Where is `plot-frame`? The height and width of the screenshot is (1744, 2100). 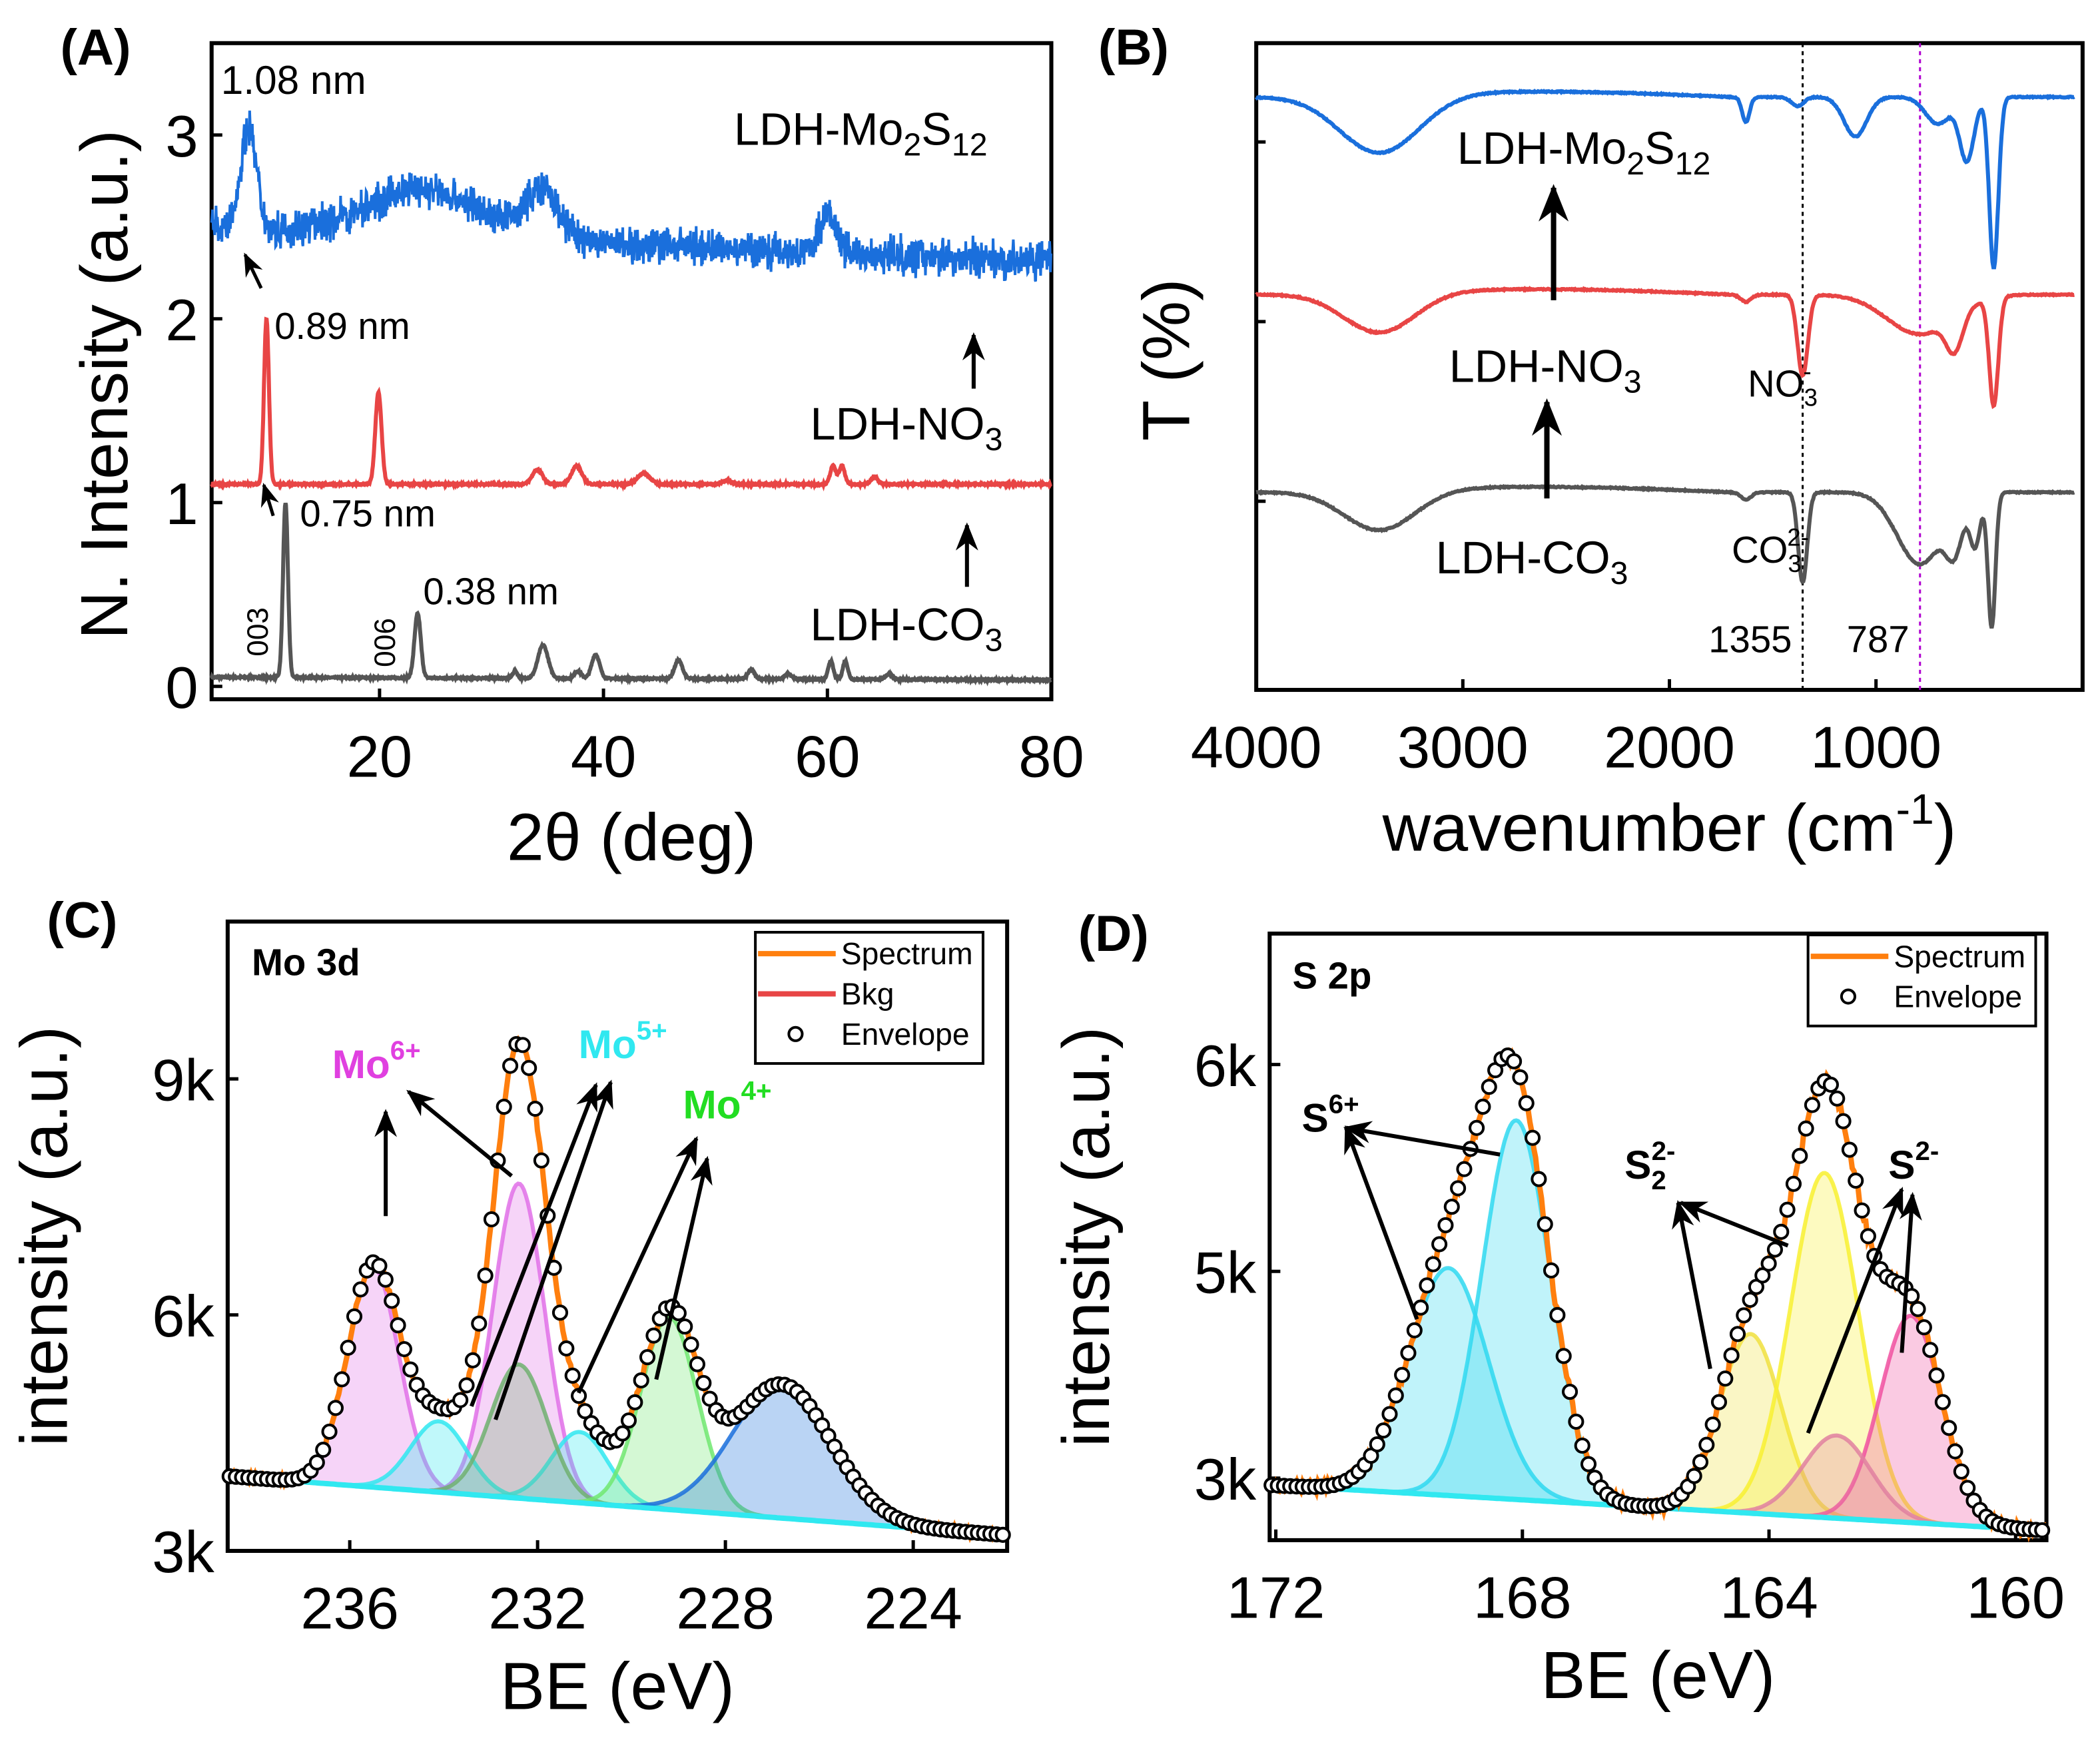
plot-frame is located at coordinates (1658, 1236).